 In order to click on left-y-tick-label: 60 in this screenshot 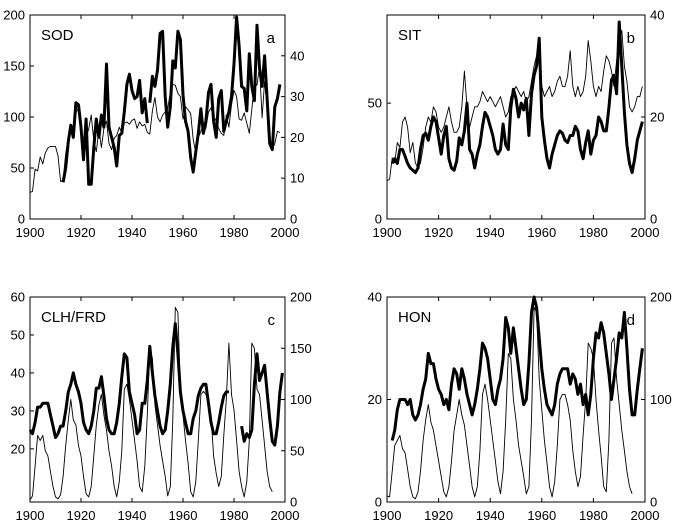, I will do `click(18, 297)`.